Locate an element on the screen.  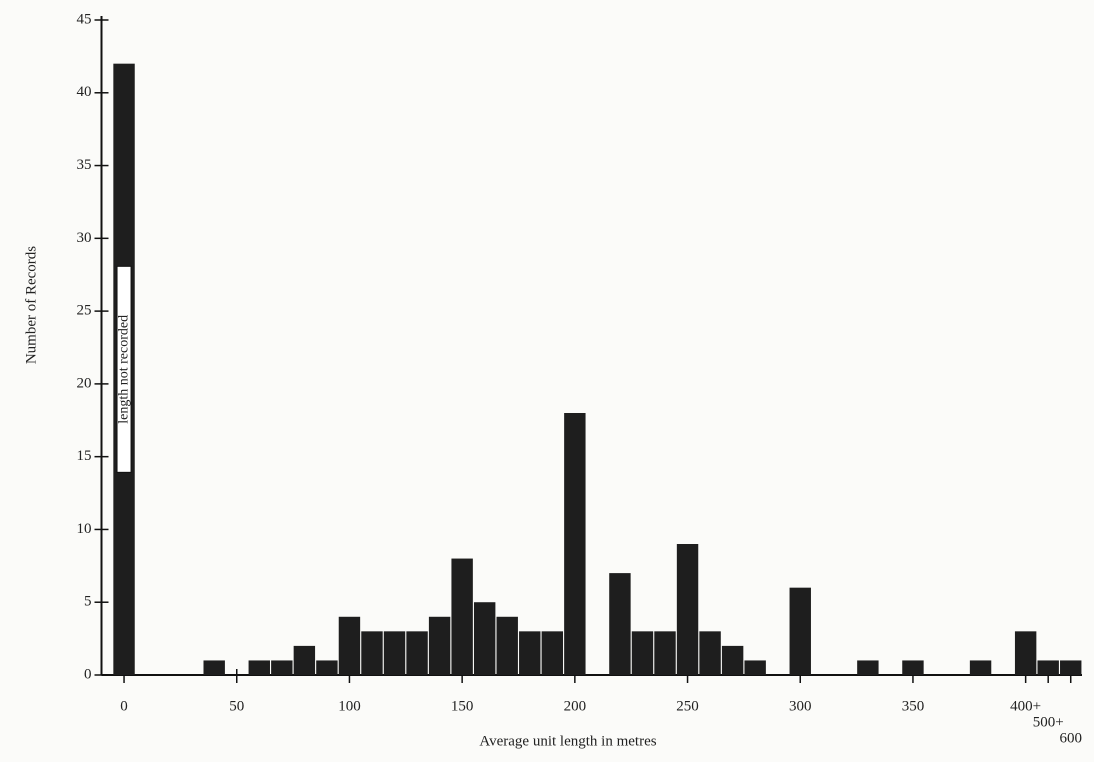
y-tick-label: 35 is located at coordinates (84, 165).